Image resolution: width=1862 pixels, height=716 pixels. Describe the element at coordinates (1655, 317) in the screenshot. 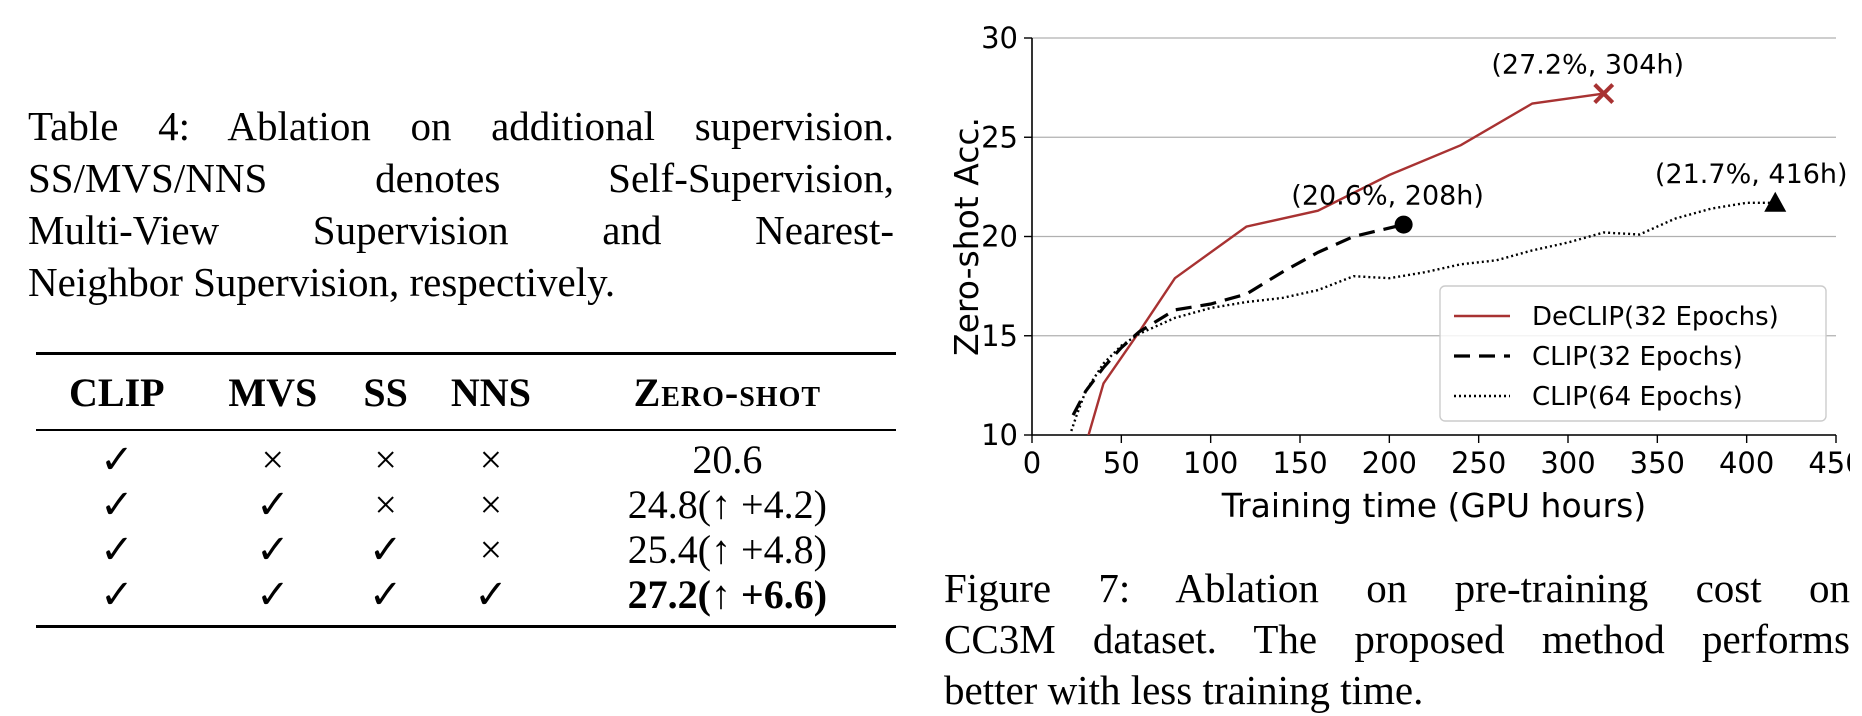

I see `legend-entry: DeCLIP(32 Epochs)` at that location.